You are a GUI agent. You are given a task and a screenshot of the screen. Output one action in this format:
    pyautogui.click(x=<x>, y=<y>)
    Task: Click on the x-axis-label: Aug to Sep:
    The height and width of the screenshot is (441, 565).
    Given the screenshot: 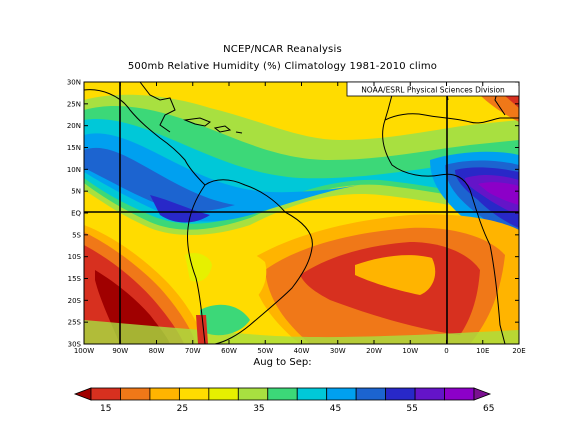 What is the action you would take?
    pyautogui.click(x=282, y=362)
    